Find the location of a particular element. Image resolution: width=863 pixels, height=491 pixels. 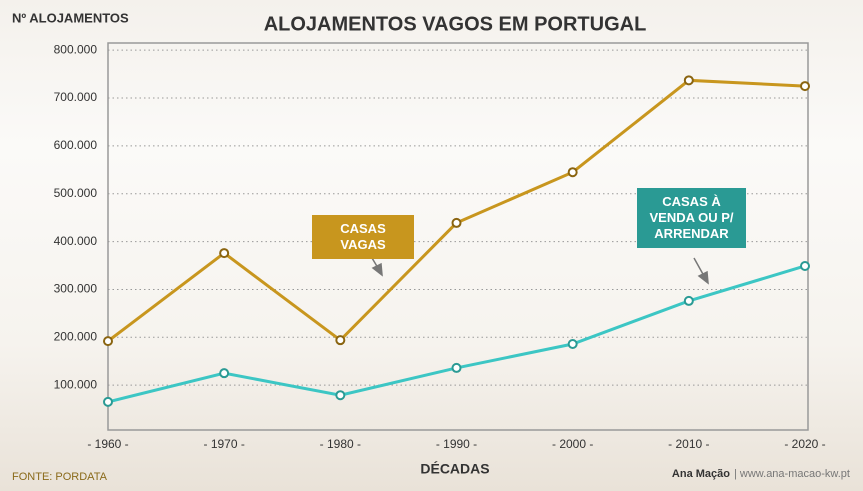

y-axis-label: Nº ALOJAMENTOS is located at coordinates (70, 17).